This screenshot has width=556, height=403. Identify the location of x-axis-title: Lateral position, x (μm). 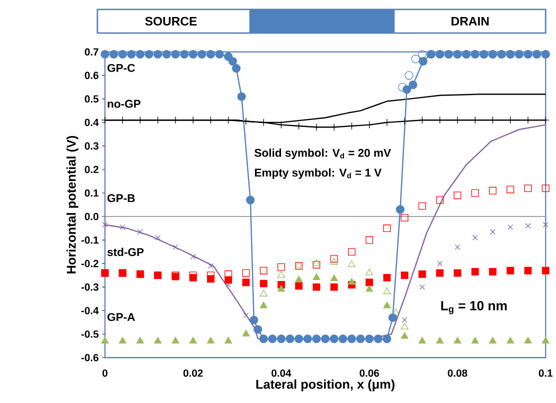
(325, 385).